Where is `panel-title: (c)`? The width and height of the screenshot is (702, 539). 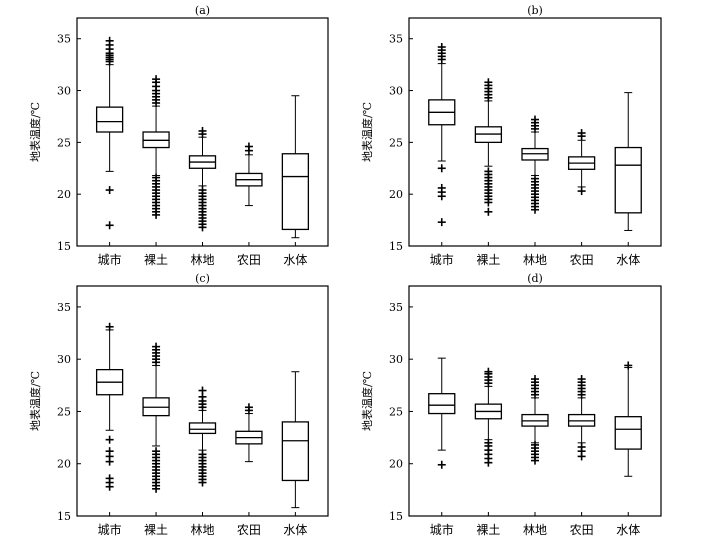
panel-title: (c) is located at coordinates (202, 278).